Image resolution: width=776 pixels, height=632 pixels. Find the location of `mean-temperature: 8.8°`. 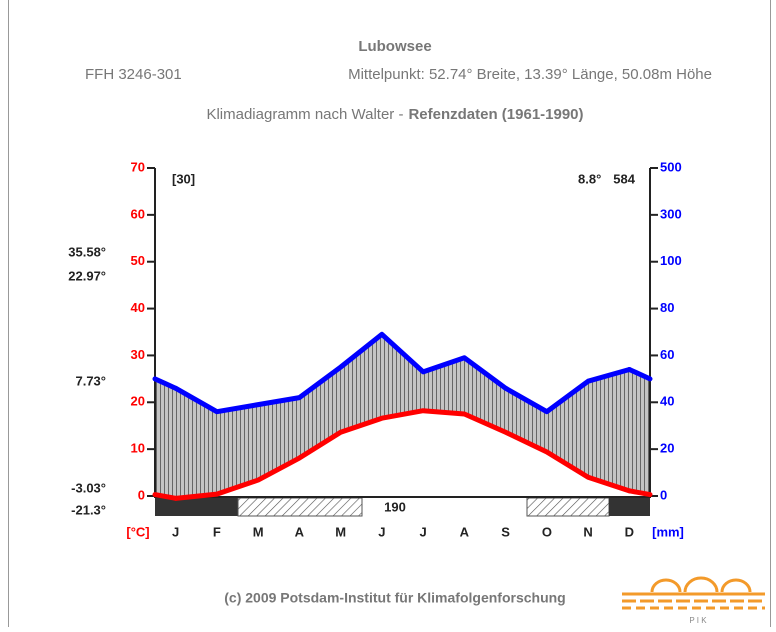

mean-temperature: 8.8° is located at coordinates (589, 178).